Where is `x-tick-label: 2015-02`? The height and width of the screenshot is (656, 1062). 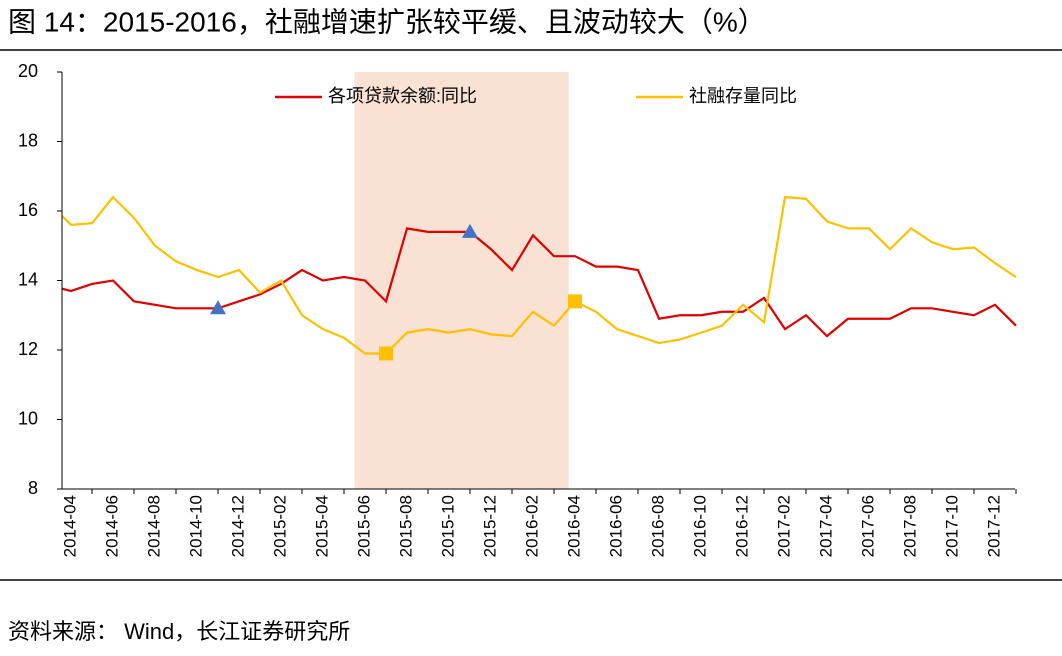 x-tick-label: 2015-02 is located at coordinates (279, 526).